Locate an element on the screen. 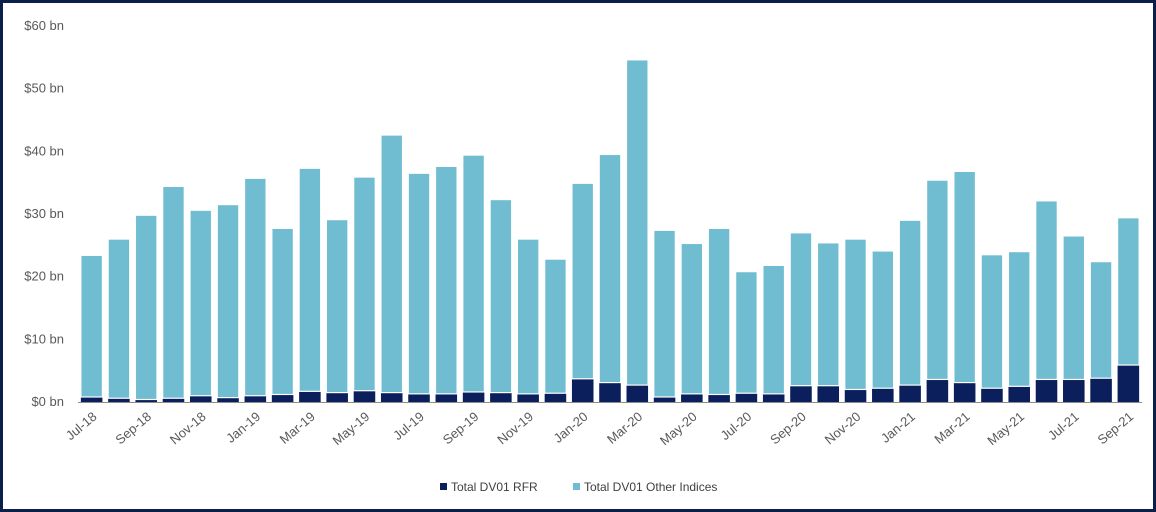 The height and width of the screenshot is (512, 1156). x-tick-label: Nov-18 is located at coordinates (188, 428).